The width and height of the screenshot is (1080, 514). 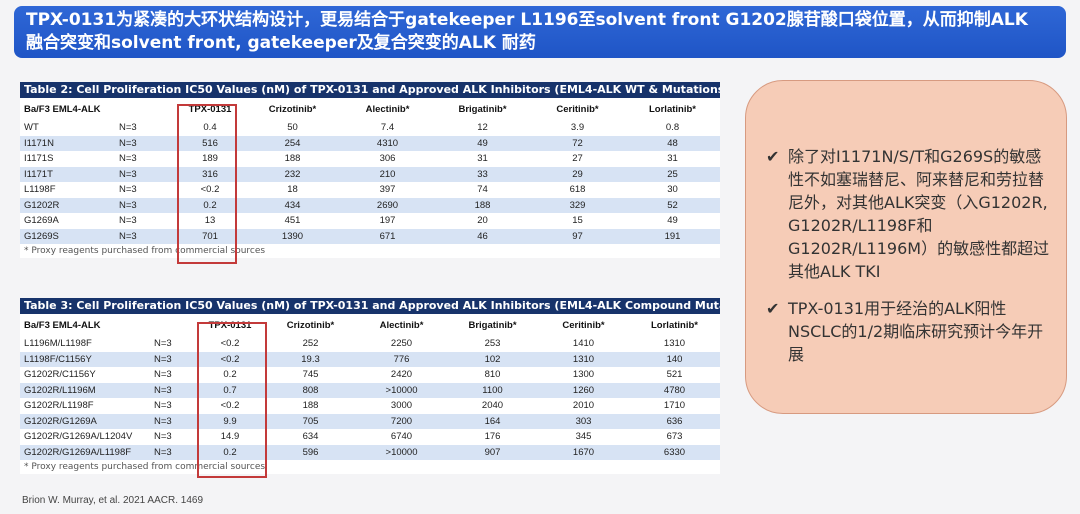 What do you see at coordinates (387, 190) in the screenshot?
I see `table-cell: 397` at bounding box center [387, 190].